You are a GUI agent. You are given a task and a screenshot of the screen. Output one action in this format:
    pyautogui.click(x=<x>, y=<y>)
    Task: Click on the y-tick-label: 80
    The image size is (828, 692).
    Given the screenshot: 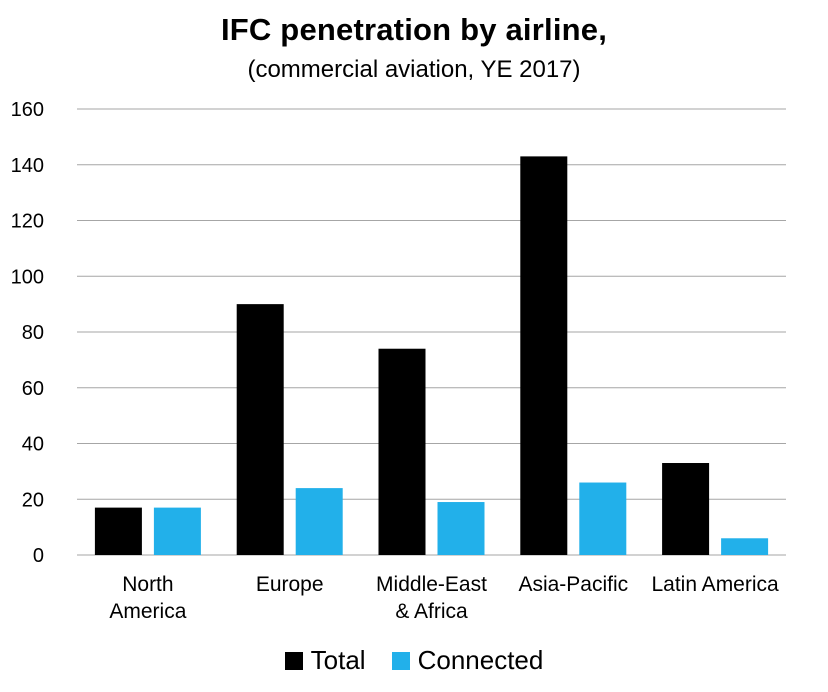 What is the action you would take?
    pyautogui.click(x=33, y=333)
    